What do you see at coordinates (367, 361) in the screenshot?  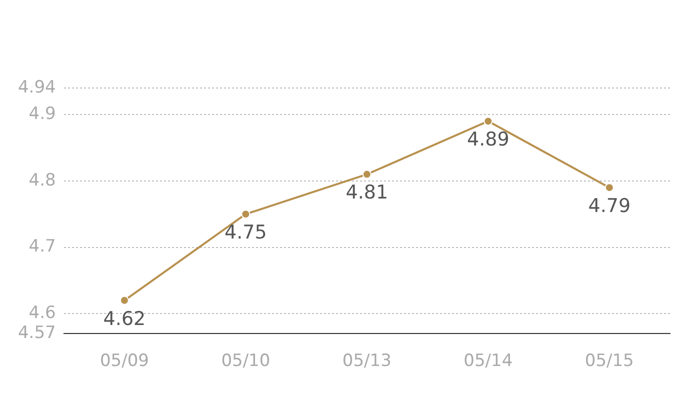 I see `x-tick-label: 05/13` at bounding box center [367, 361].